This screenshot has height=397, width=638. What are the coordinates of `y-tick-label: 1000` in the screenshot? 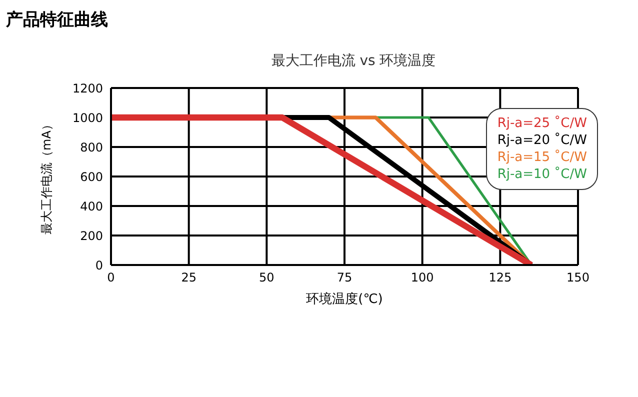 It's located at (87, 117).